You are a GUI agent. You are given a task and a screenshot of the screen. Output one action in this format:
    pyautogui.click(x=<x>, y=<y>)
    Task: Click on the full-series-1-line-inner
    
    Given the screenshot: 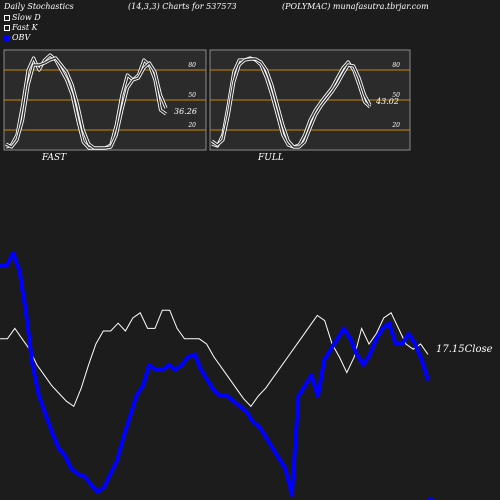 What is the action you would take?
    pyautogui.click(x=291, y=103)
    